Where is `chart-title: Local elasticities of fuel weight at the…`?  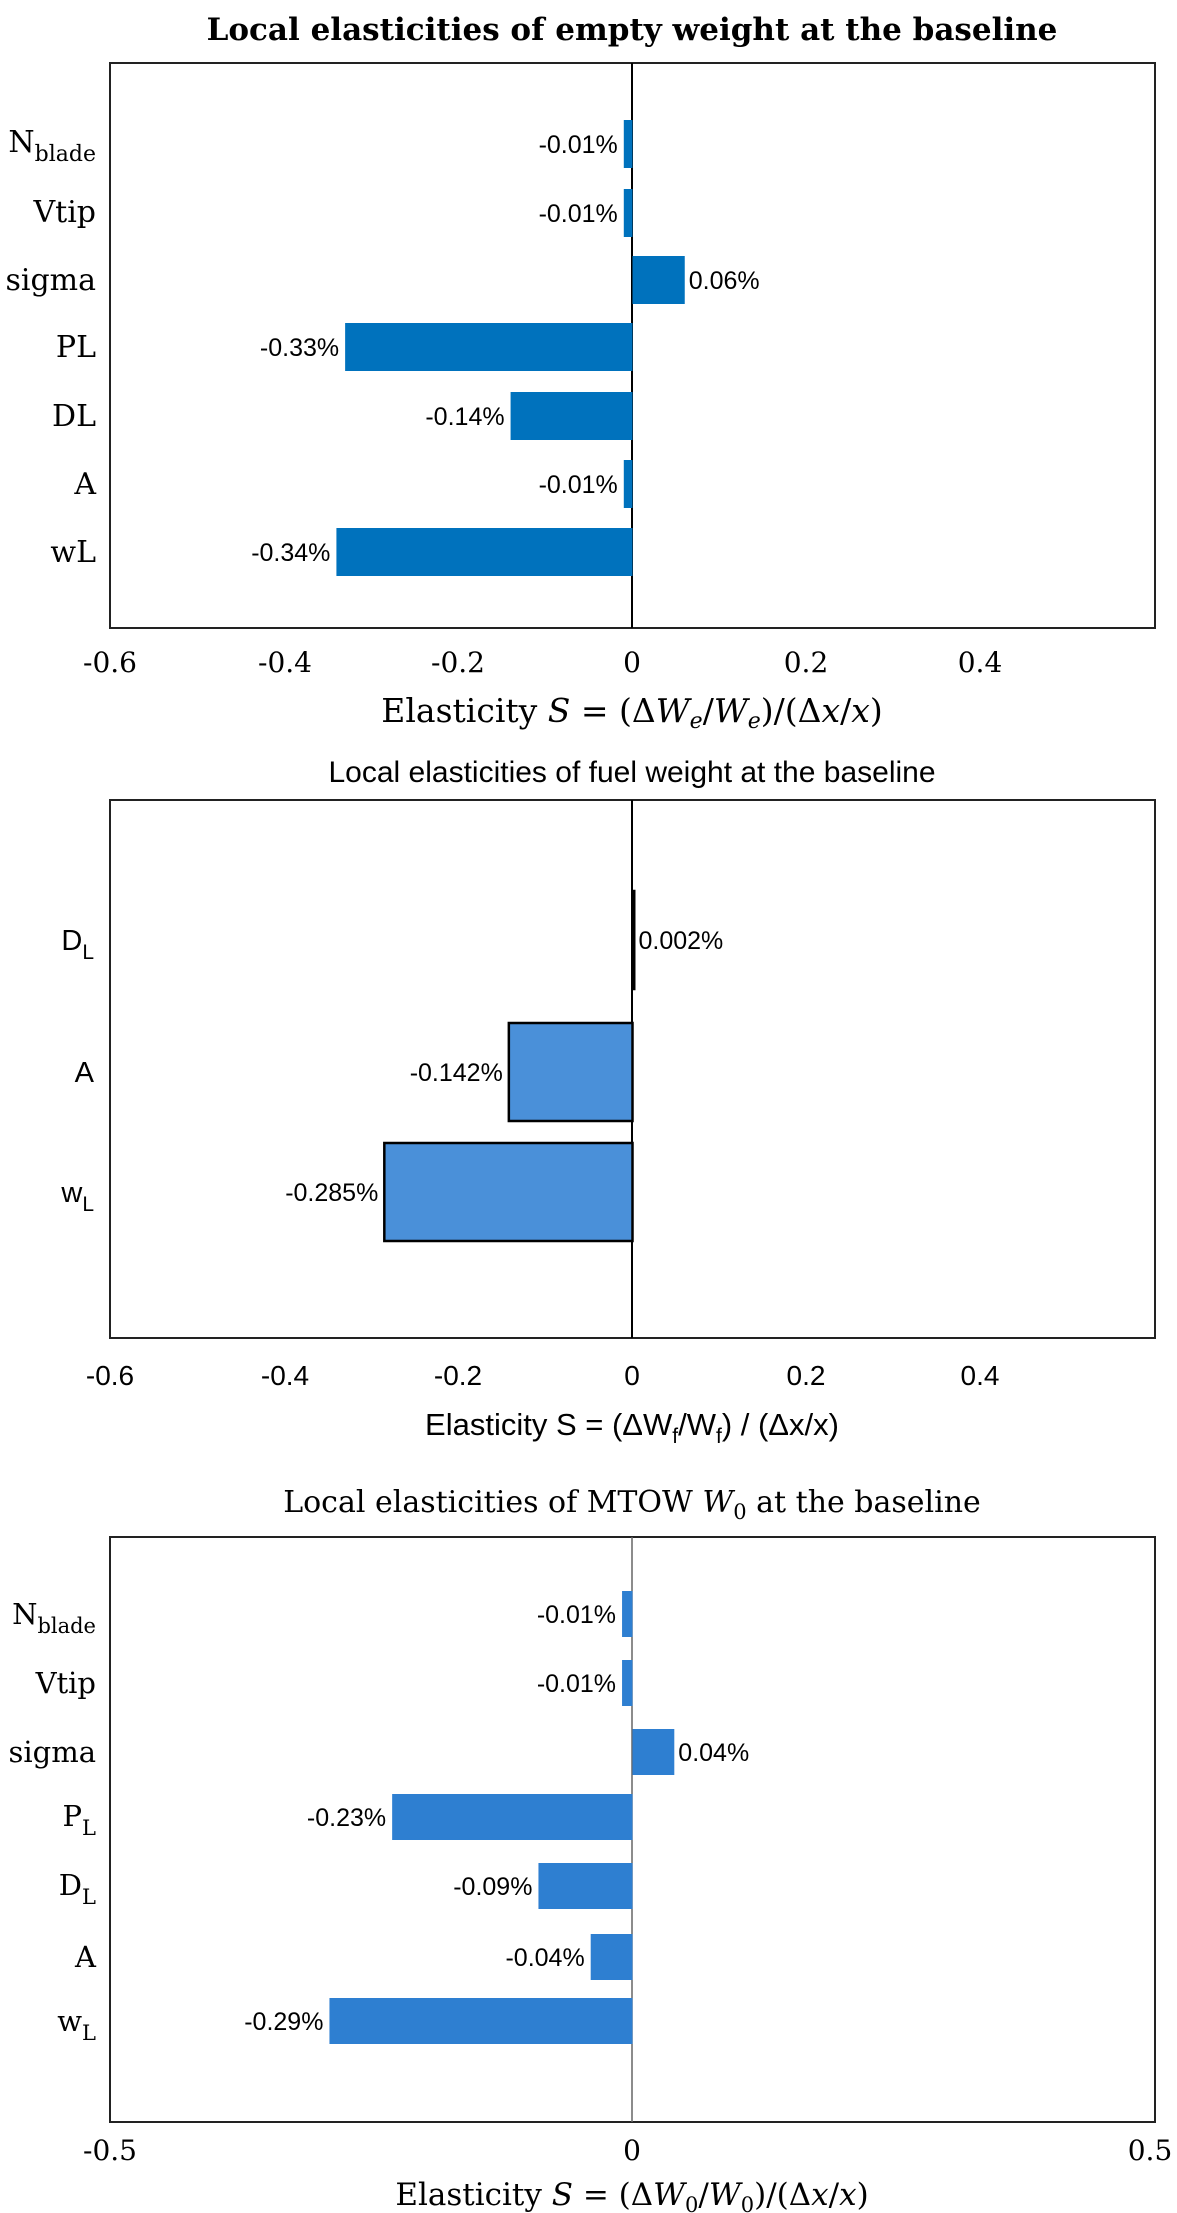
chart-title: Local elasticities of fuel weight at the… is located at coordinates (631, 772).